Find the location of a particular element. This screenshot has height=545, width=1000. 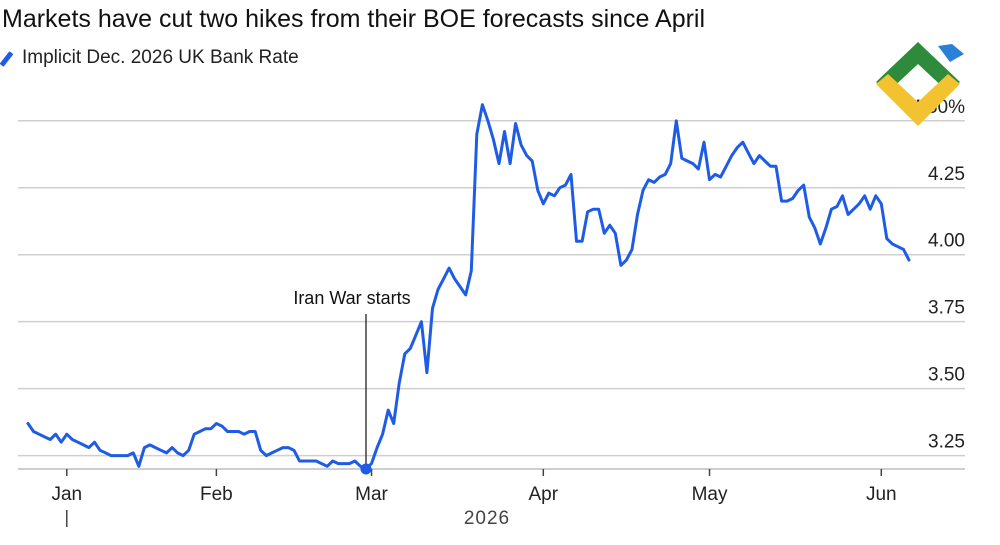

y-tick-labels: 3.253.503.754.004.254.50% is located at coordinates (938, 275).